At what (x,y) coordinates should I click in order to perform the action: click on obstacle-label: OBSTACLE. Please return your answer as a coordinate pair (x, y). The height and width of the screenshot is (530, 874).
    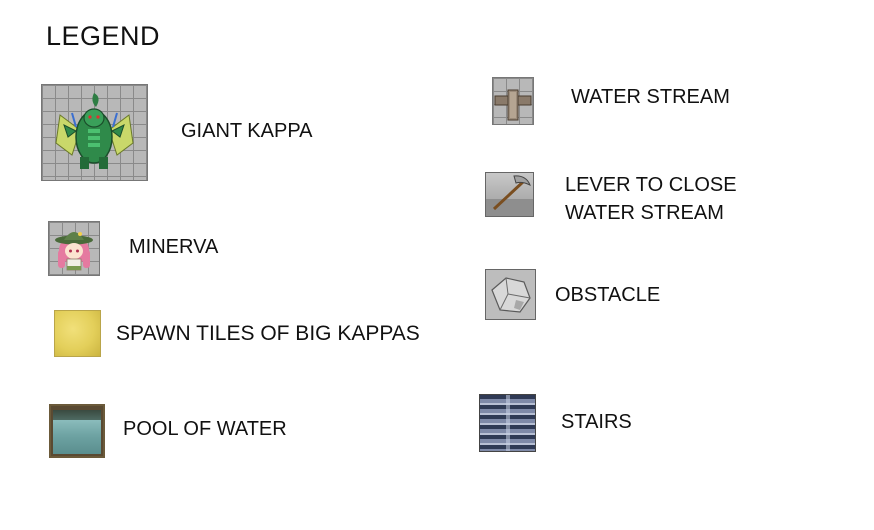
    Looking at the image, I should click on (608, 295).